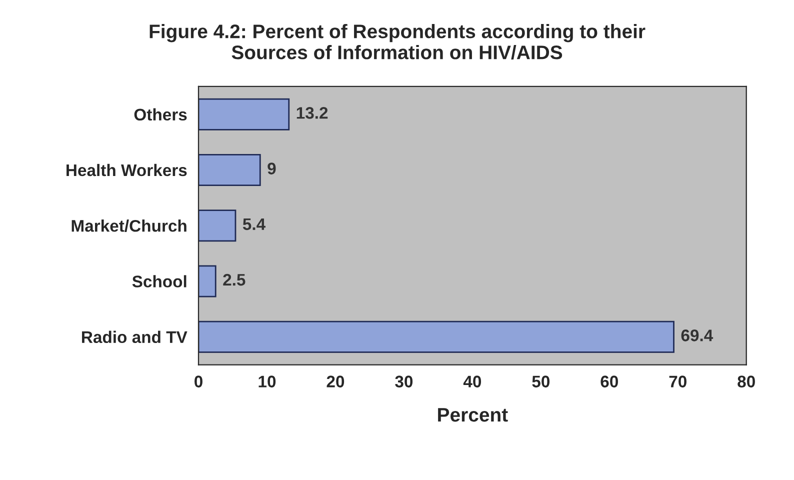  Describe the element at coordinates (135, 337) in the screenshot. I see `y-tick-label: Radio and TV` at that location.